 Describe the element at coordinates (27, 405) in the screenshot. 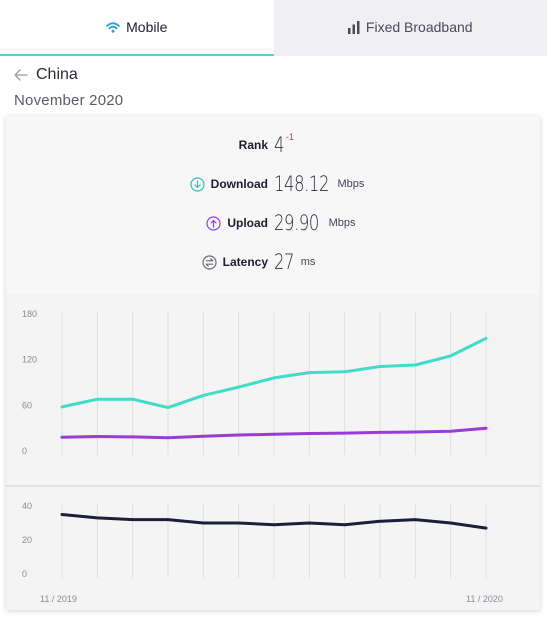

I see `y-tick-label: 60` at that location.